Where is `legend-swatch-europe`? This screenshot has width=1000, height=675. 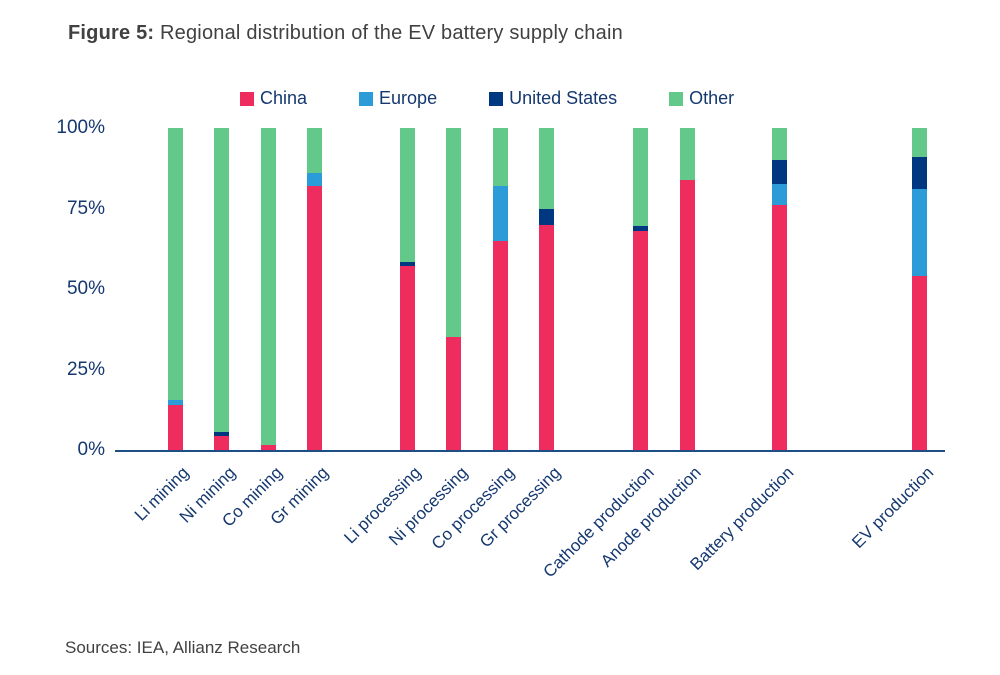
legend-swatch-europe is located at coordinates (366, 98).